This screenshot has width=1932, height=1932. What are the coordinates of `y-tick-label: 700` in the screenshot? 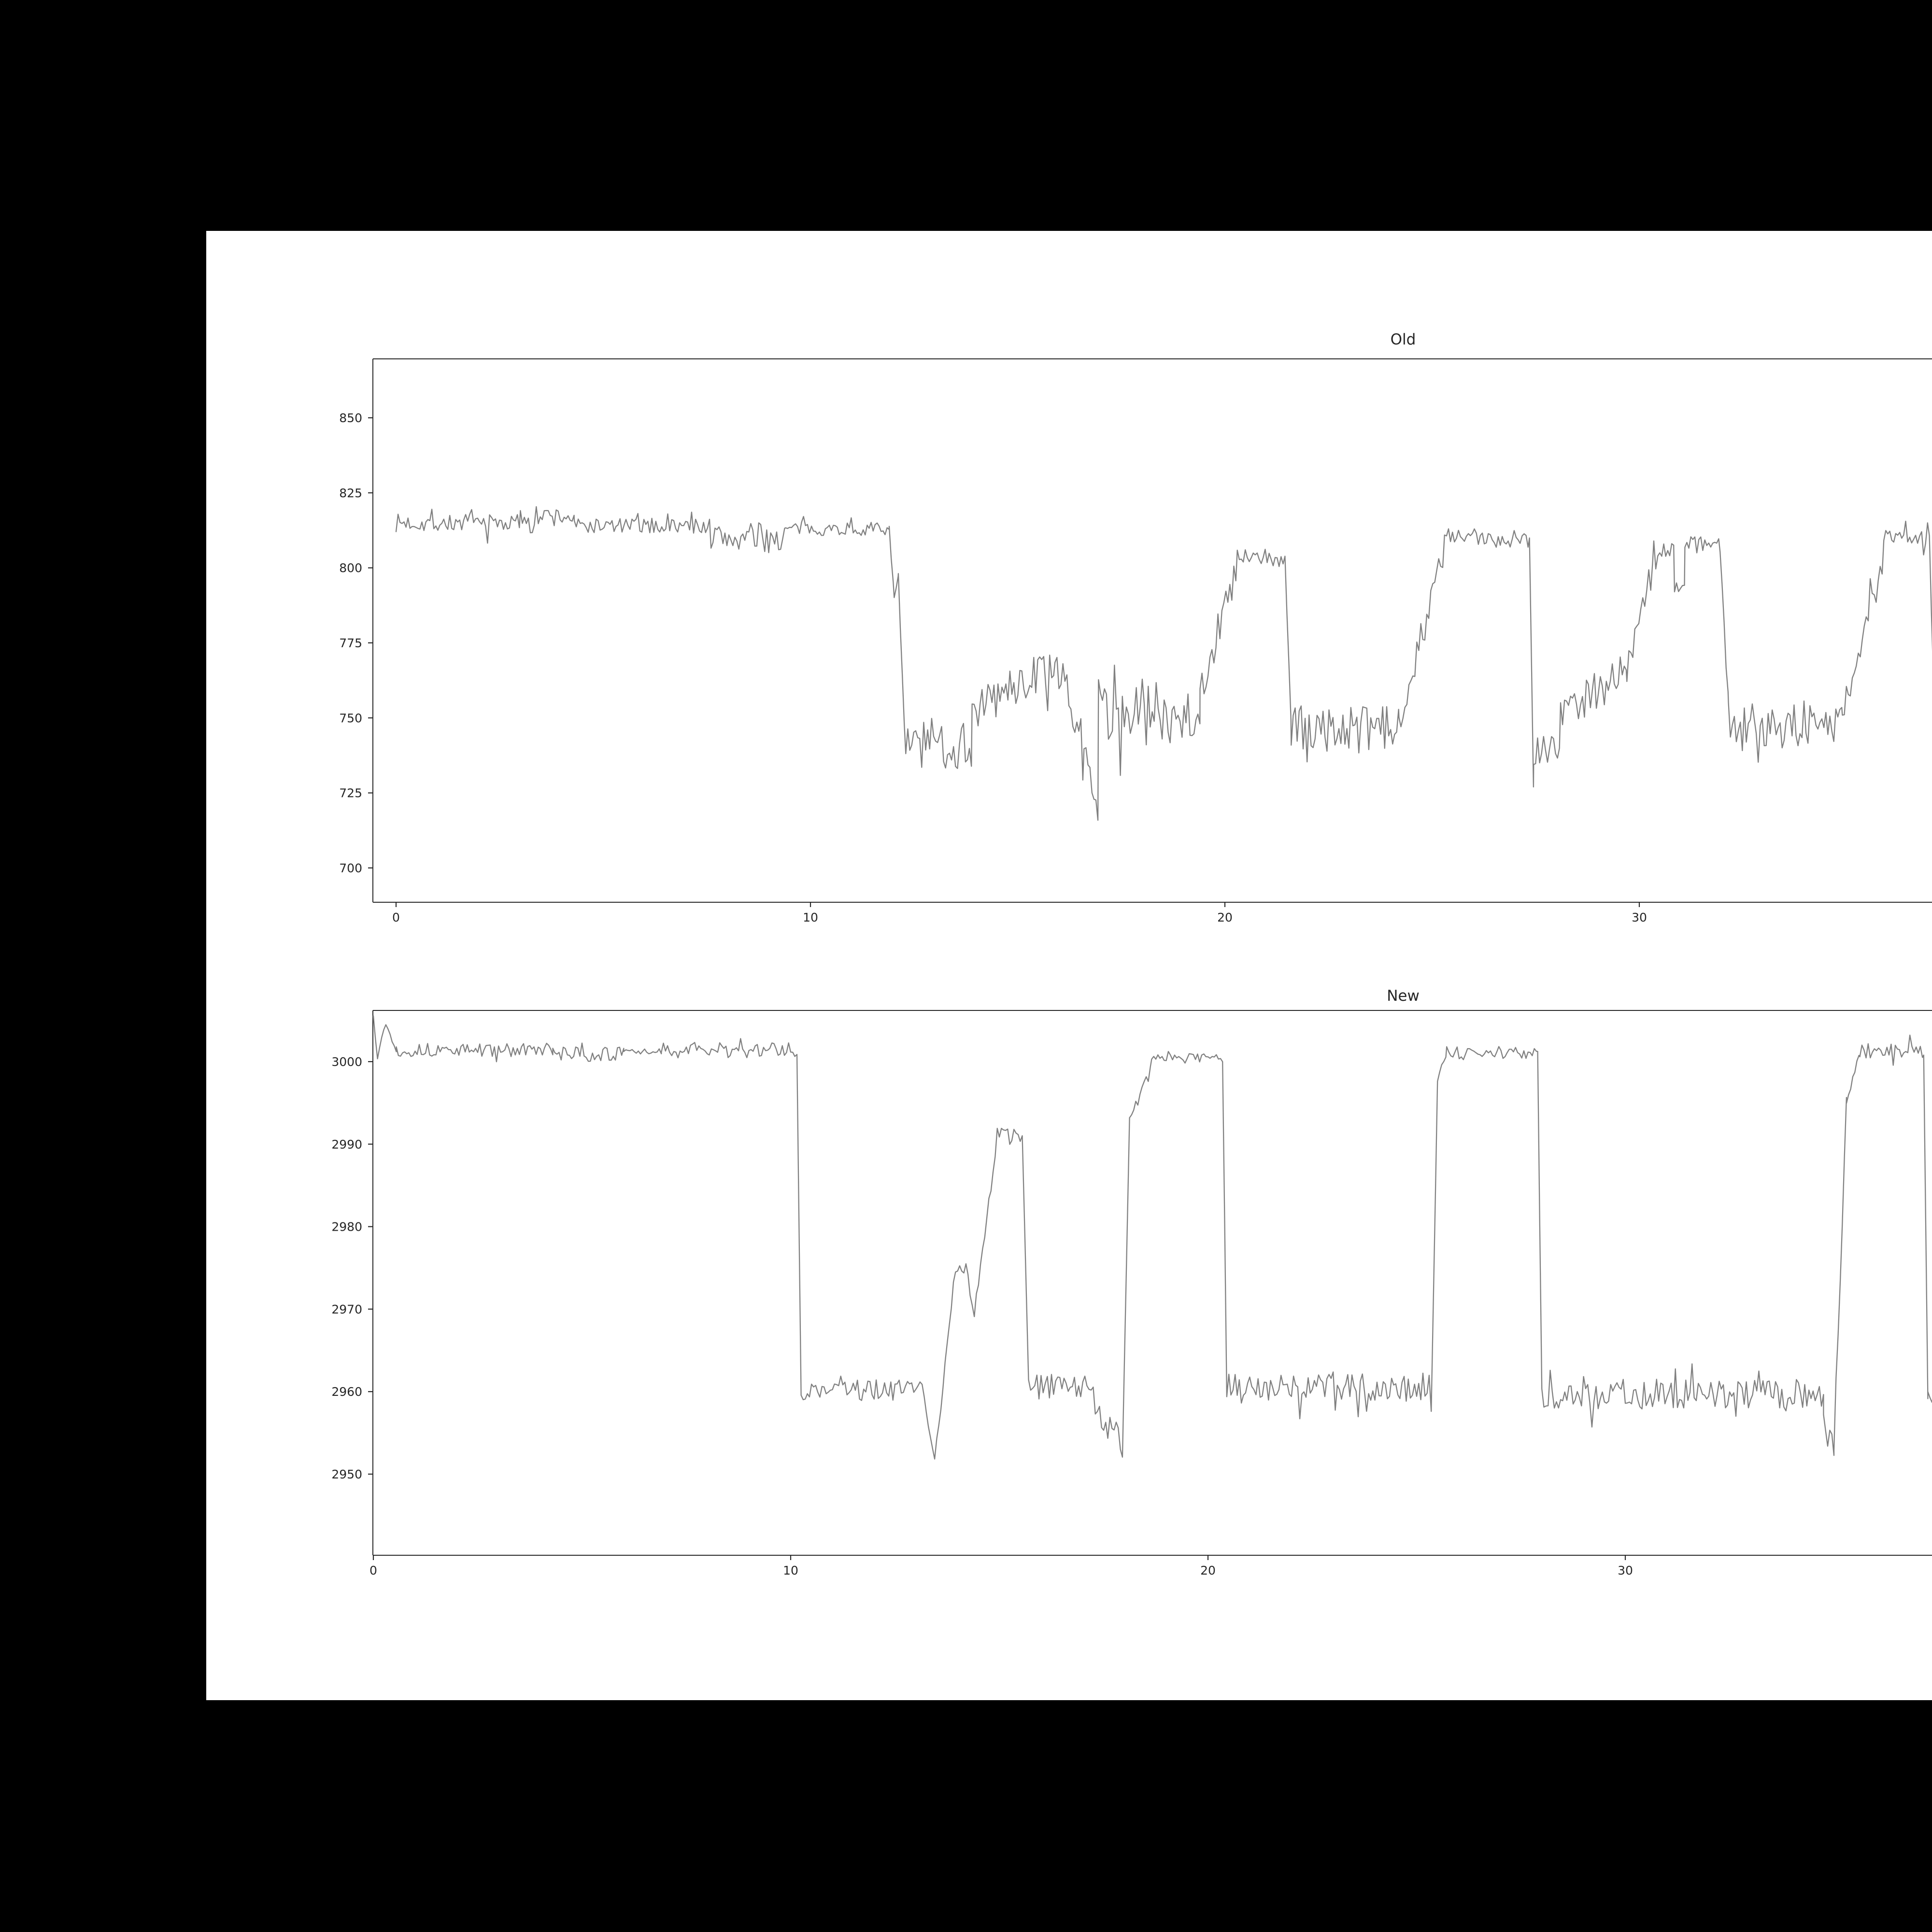 It's located at (350, 868).